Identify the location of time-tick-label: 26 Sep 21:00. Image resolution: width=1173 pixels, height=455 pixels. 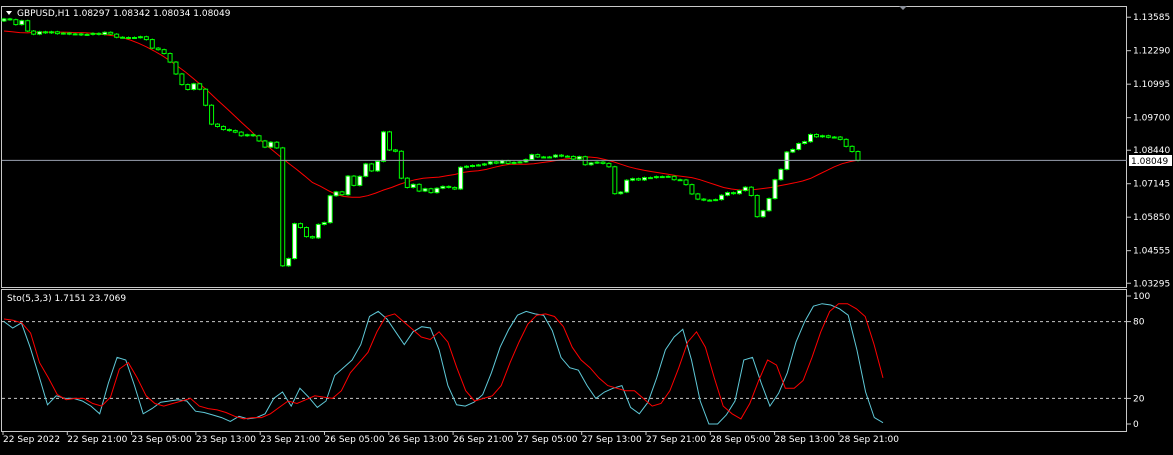
(483, 440).